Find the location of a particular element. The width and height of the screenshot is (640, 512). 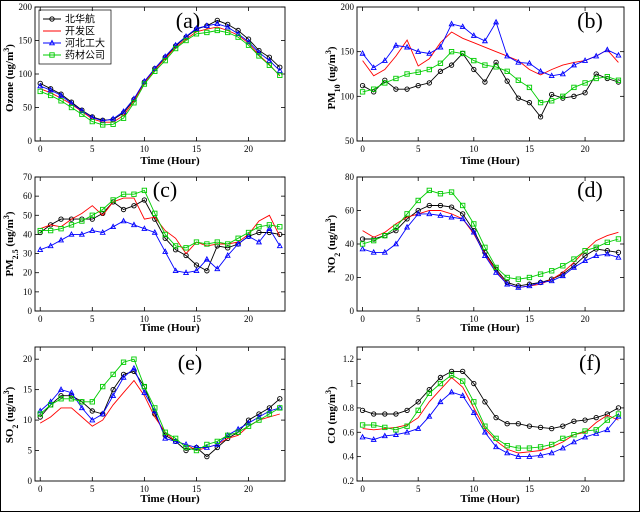

y-tick-label: 80 is located at coordinates (350, 177).